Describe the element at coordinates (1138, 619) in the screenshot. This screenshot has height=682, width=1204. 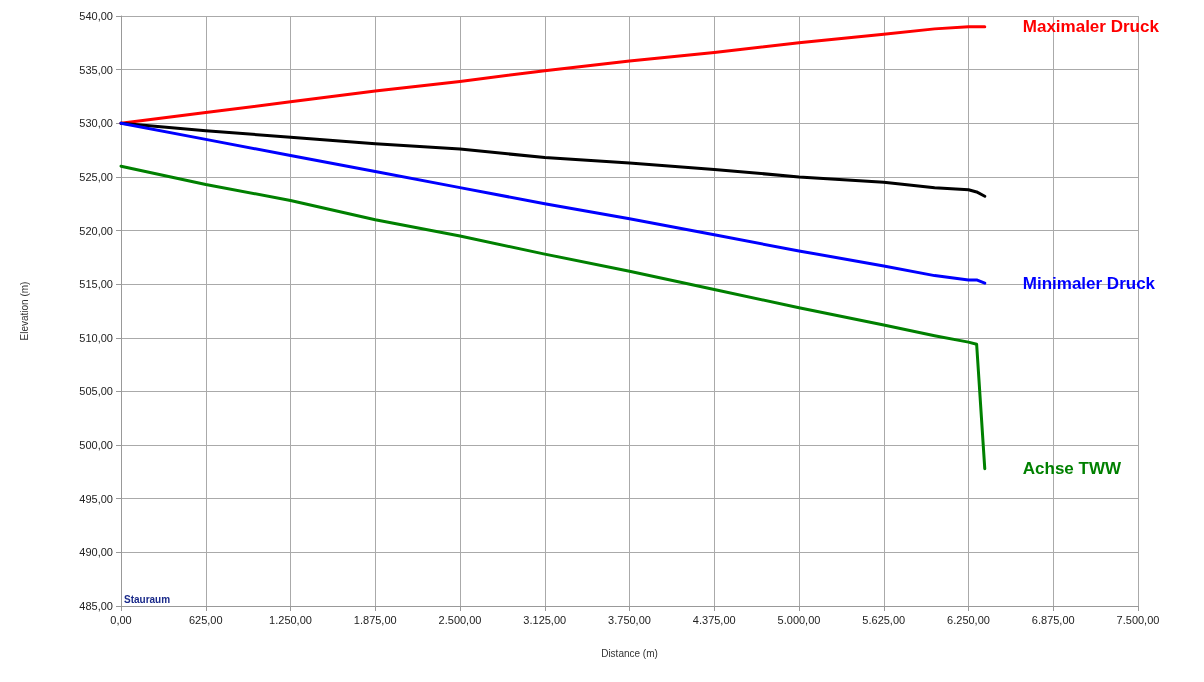
I see `x-tick-label: 7.500,00` at that location.